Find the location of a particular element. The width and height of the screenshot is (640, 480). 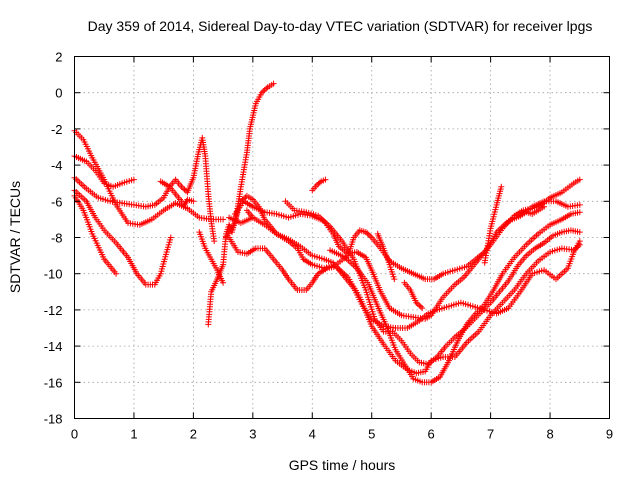

y-tick-label: 2 is located at coordinates (58, 57).